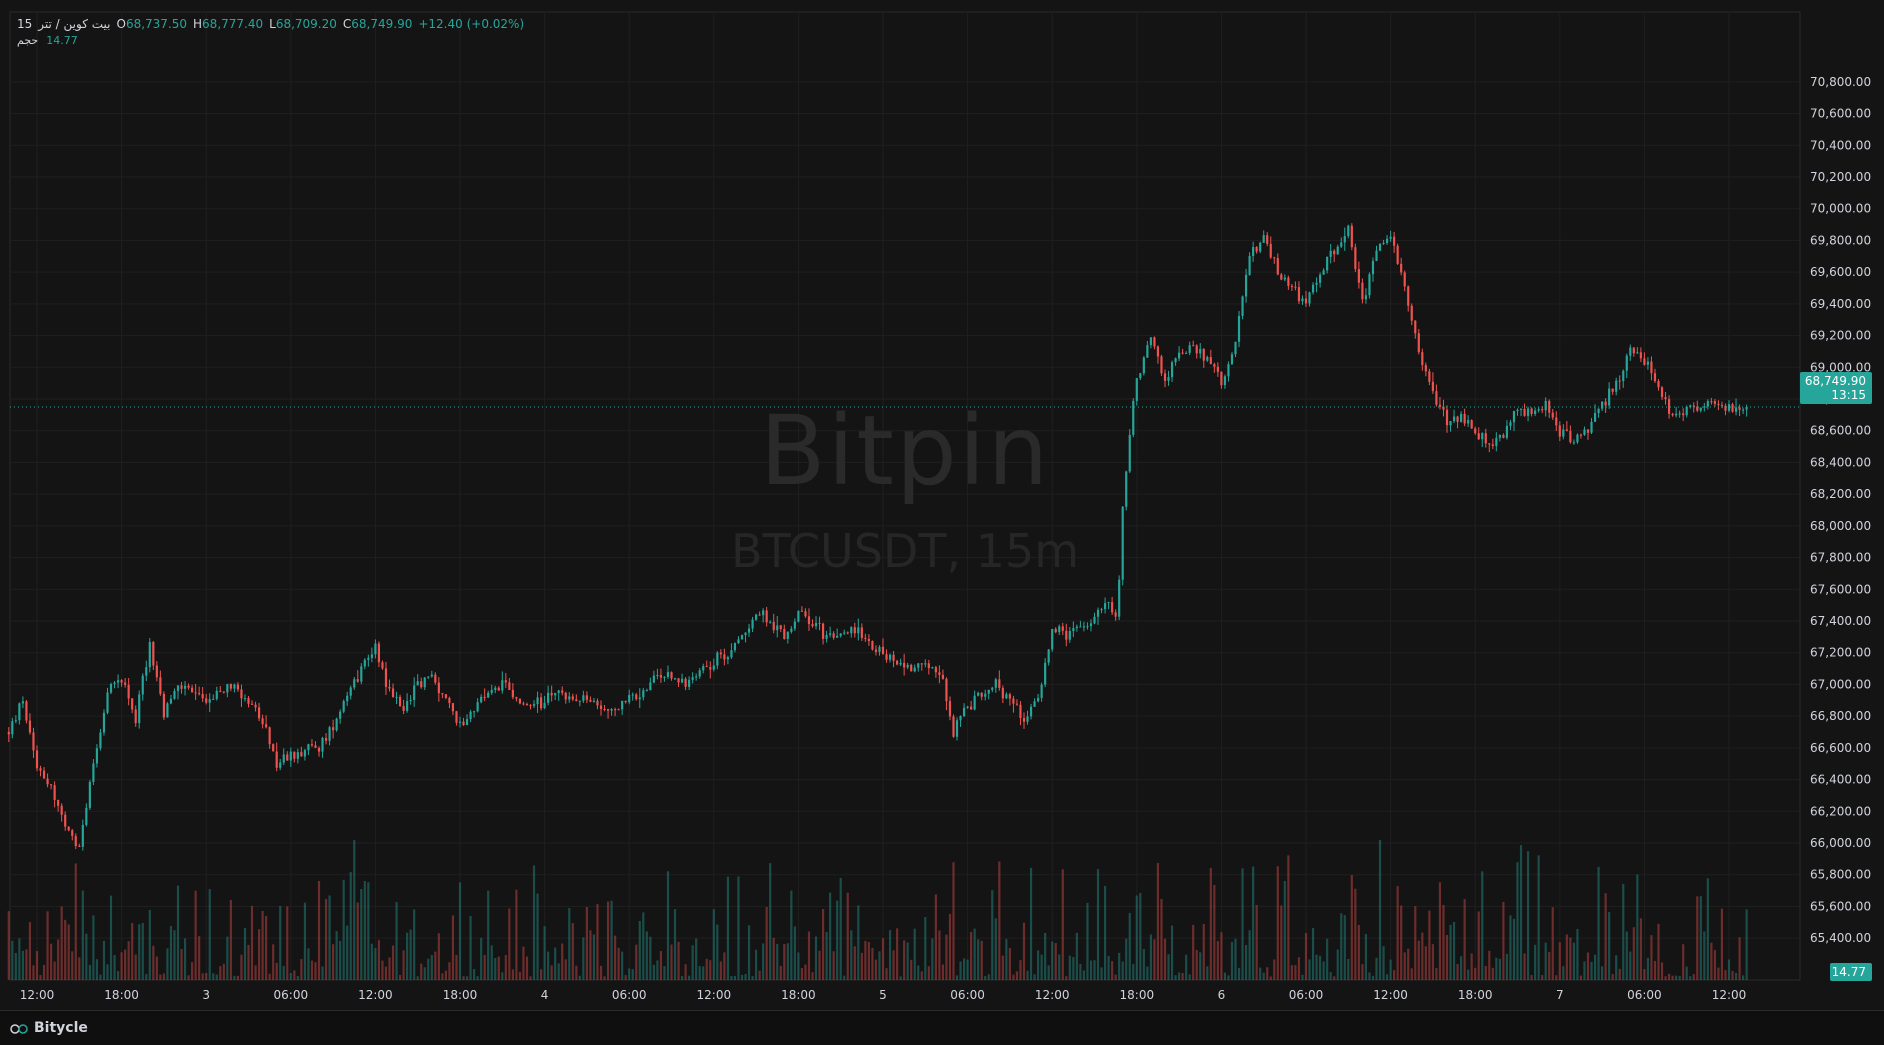 Image resolution: width=1884 pixels, height=1045 pixels. I want to click on x-tick-label: 12:00, so click(37, 995).